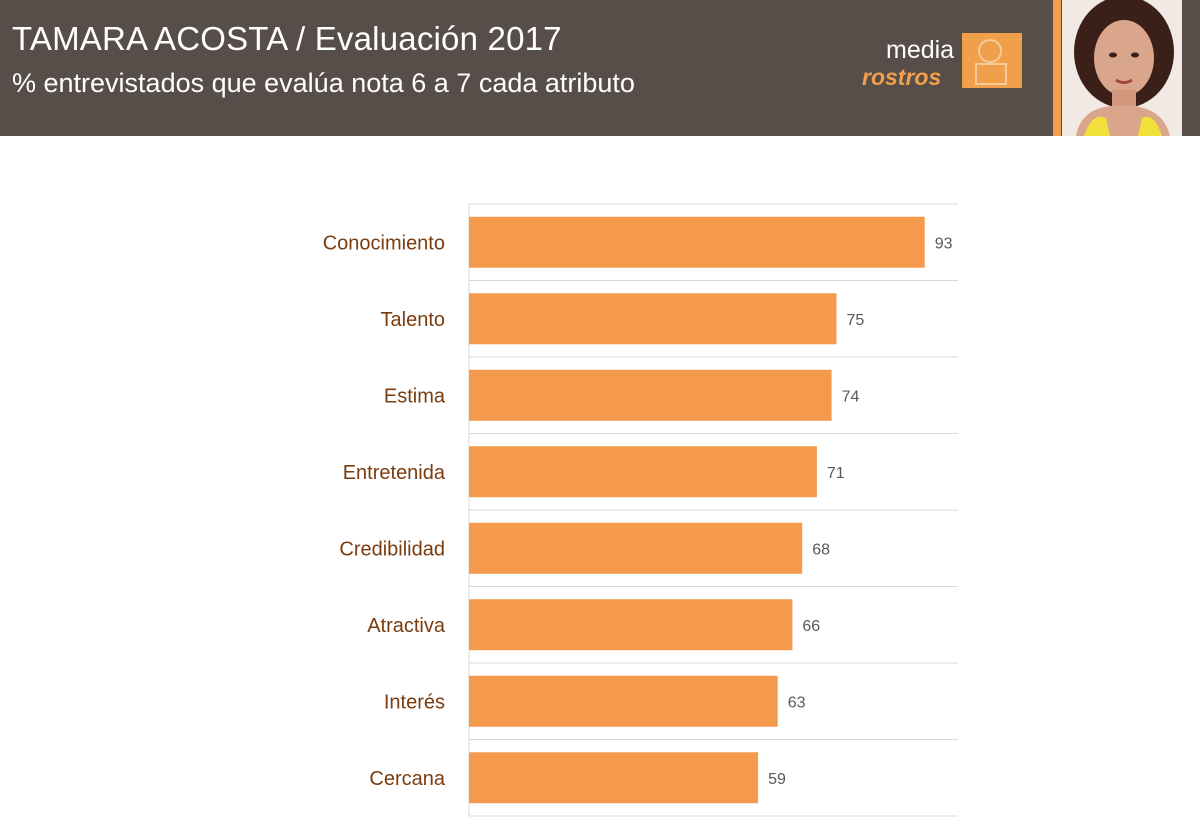 Image resolution: width=1200 pixels, height=832 pixels. What do you see at coordinates (413, 320) in the screenshot?
I see `category-label: Talento` at bounding box center [413, 320].